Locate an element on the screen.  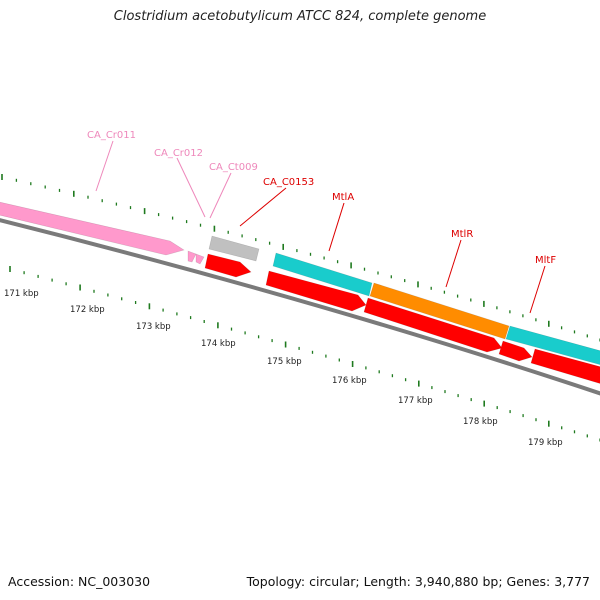
label-ca-cr011: CA_Cr011 is located at coordinates (111, 135).